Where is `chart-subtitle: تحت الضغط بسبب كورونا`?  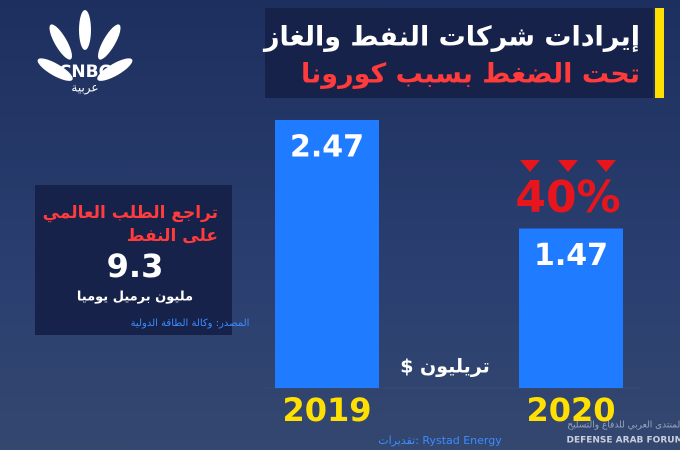
chart-subtitle: تحت الضغط بسبب كورونا is located at coordinates (470, 74).